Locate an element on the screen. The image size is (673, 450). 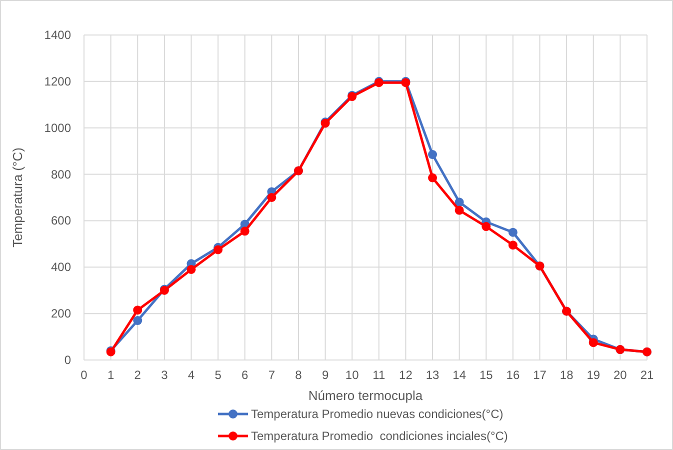
x-tick-label: 21 is located at coordinates (647, 375).